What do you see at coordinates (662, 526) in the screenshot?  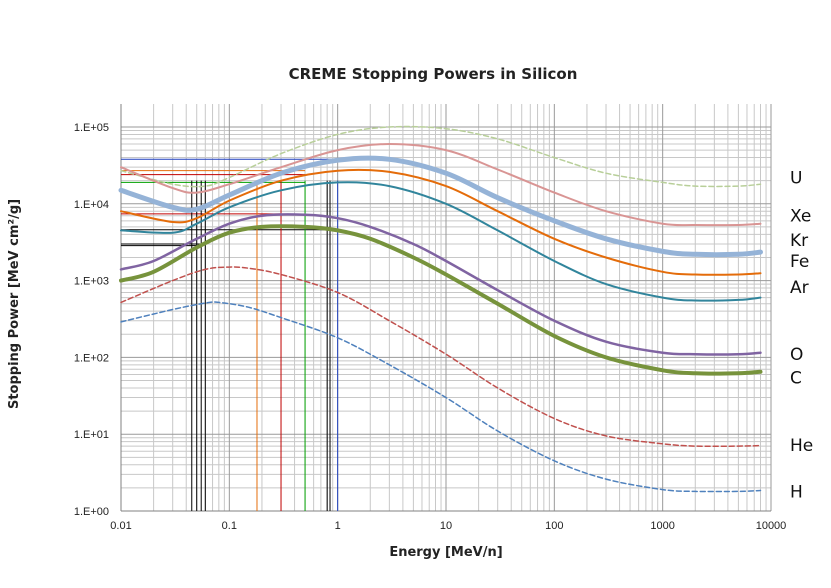 I see `x-tick-label: 1000` at bounding box center [662, 526].